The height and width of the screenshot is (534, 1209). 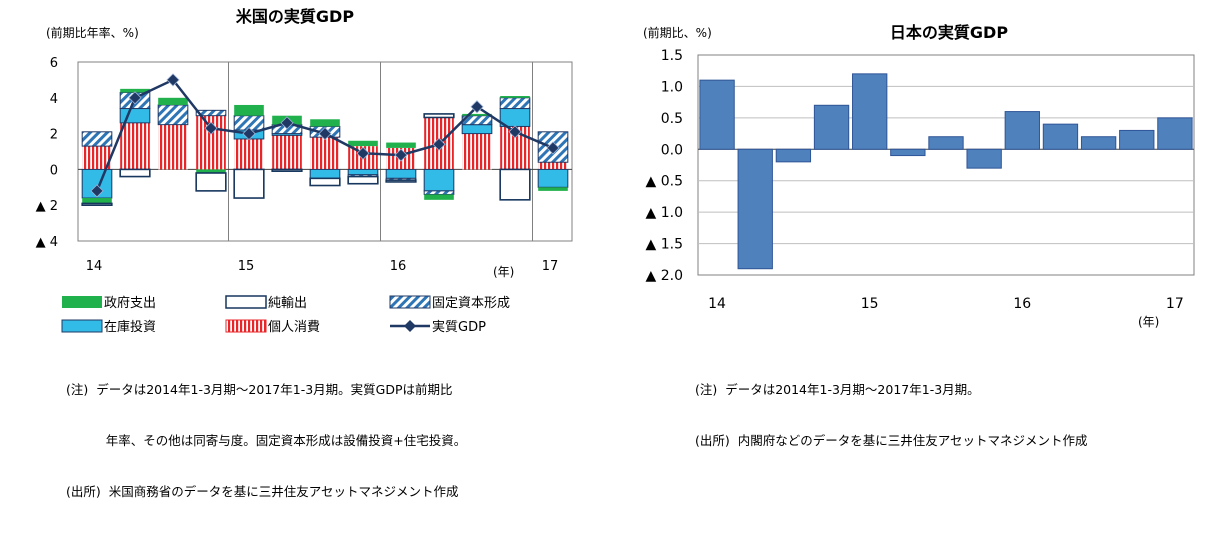 What do you see at coordinates (398, 266) in the screenshot?
I see `us-x-tick-label: 16` at bounding box center [398, 266].